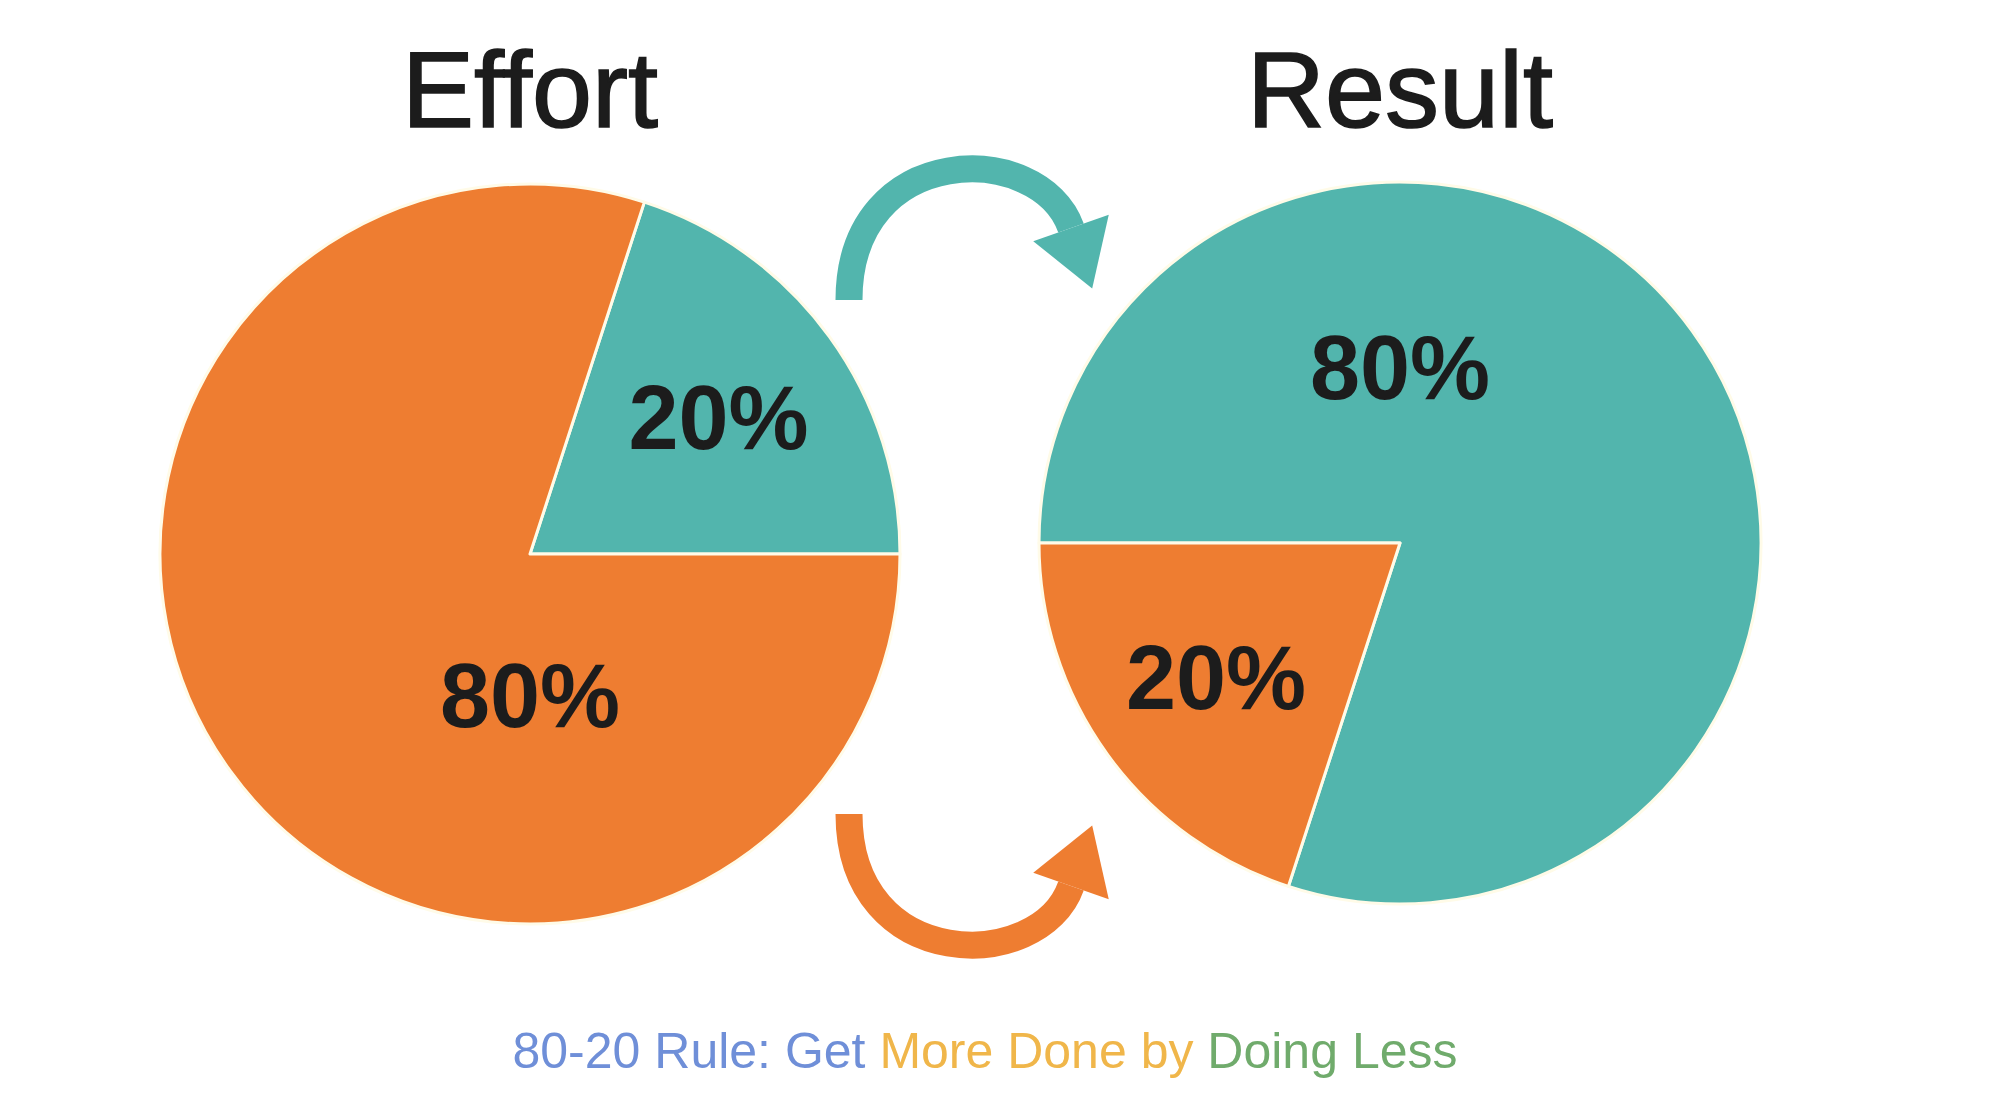 This screenshot has height=1093, width=2000. Describe the element at coordinates (1400, 89) in the screenshot. I see `chart-title: Result` at that location.